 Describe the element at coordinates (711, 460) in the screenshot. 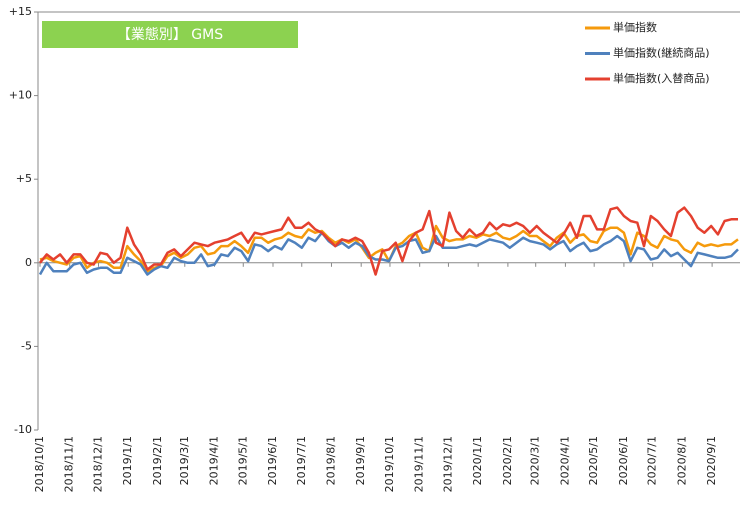

I see `x-tick-label: 2020/9/1` at that location.